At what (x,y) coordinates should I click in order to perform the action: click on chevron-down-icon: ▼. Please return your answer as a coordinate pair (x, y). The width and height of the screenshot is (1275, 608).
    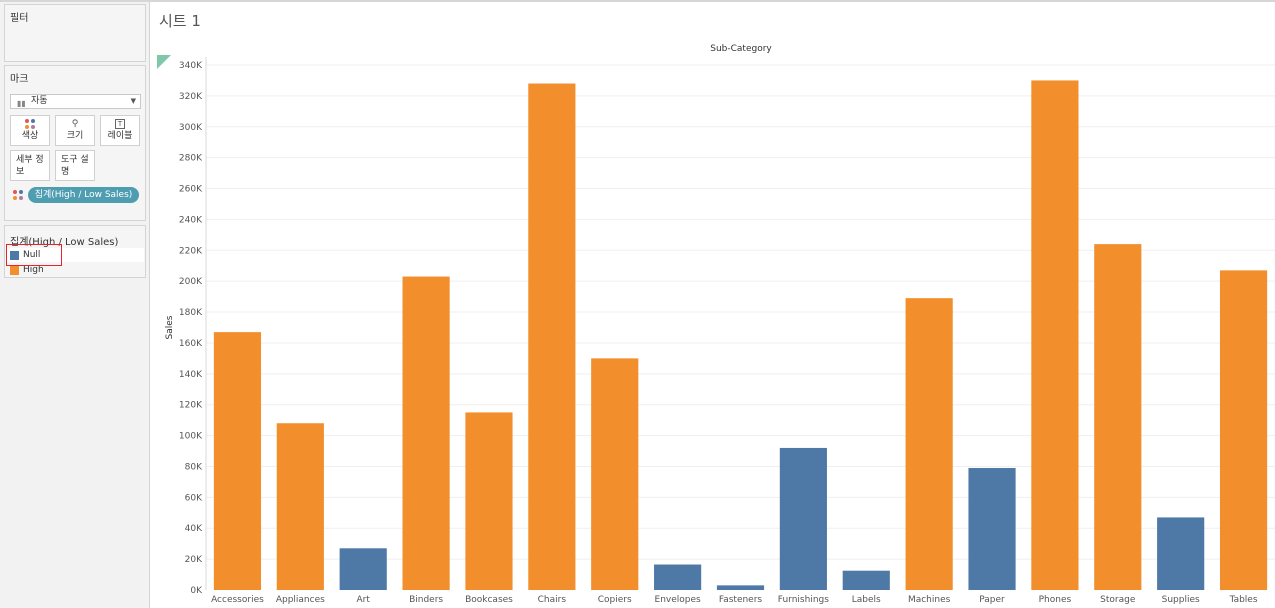
    Looking at the image, I should click on (133, 101).